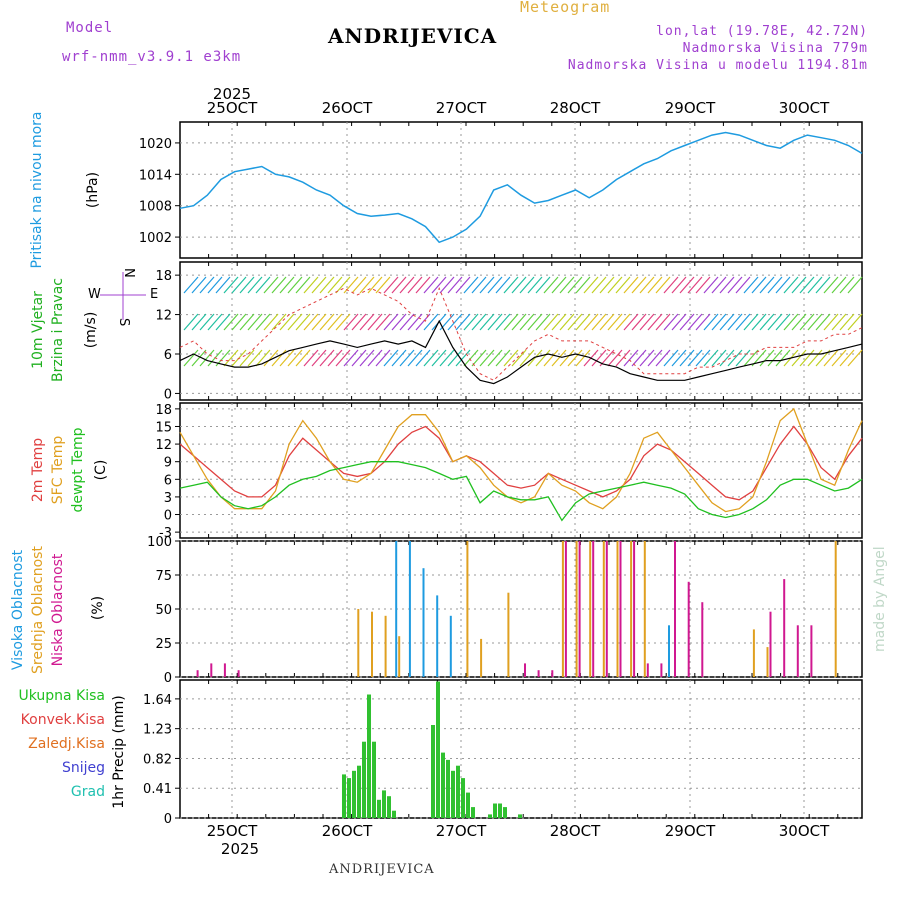 The width and height of the screenshot is (900, 900). Describe the element at coordinates (66, 744) in the screenshot. I see `precip-legend-2: Zaledj.Kisa` at that location.